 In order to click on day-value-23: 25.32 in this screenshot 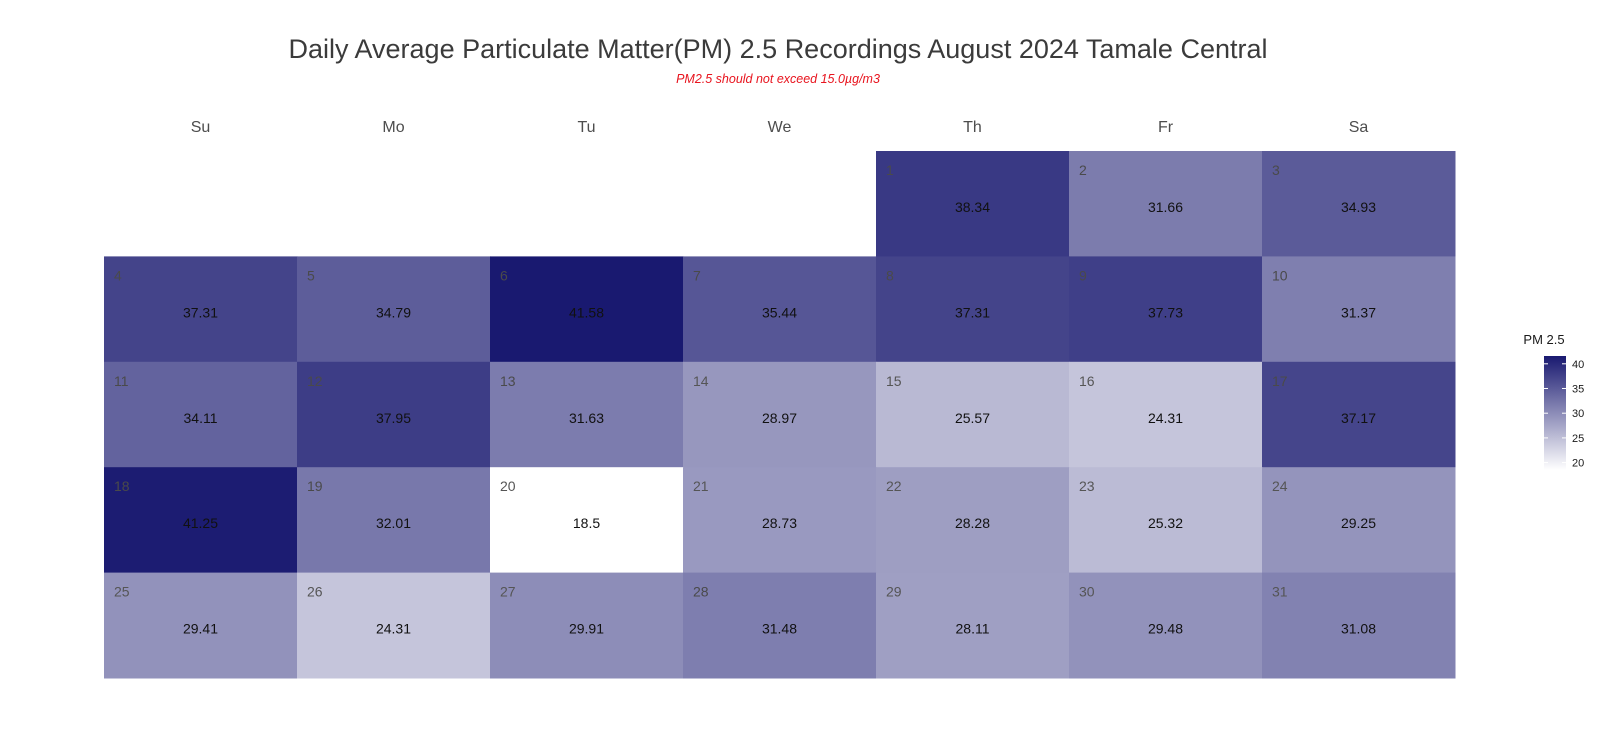, I will do `click(1165, 523)`.